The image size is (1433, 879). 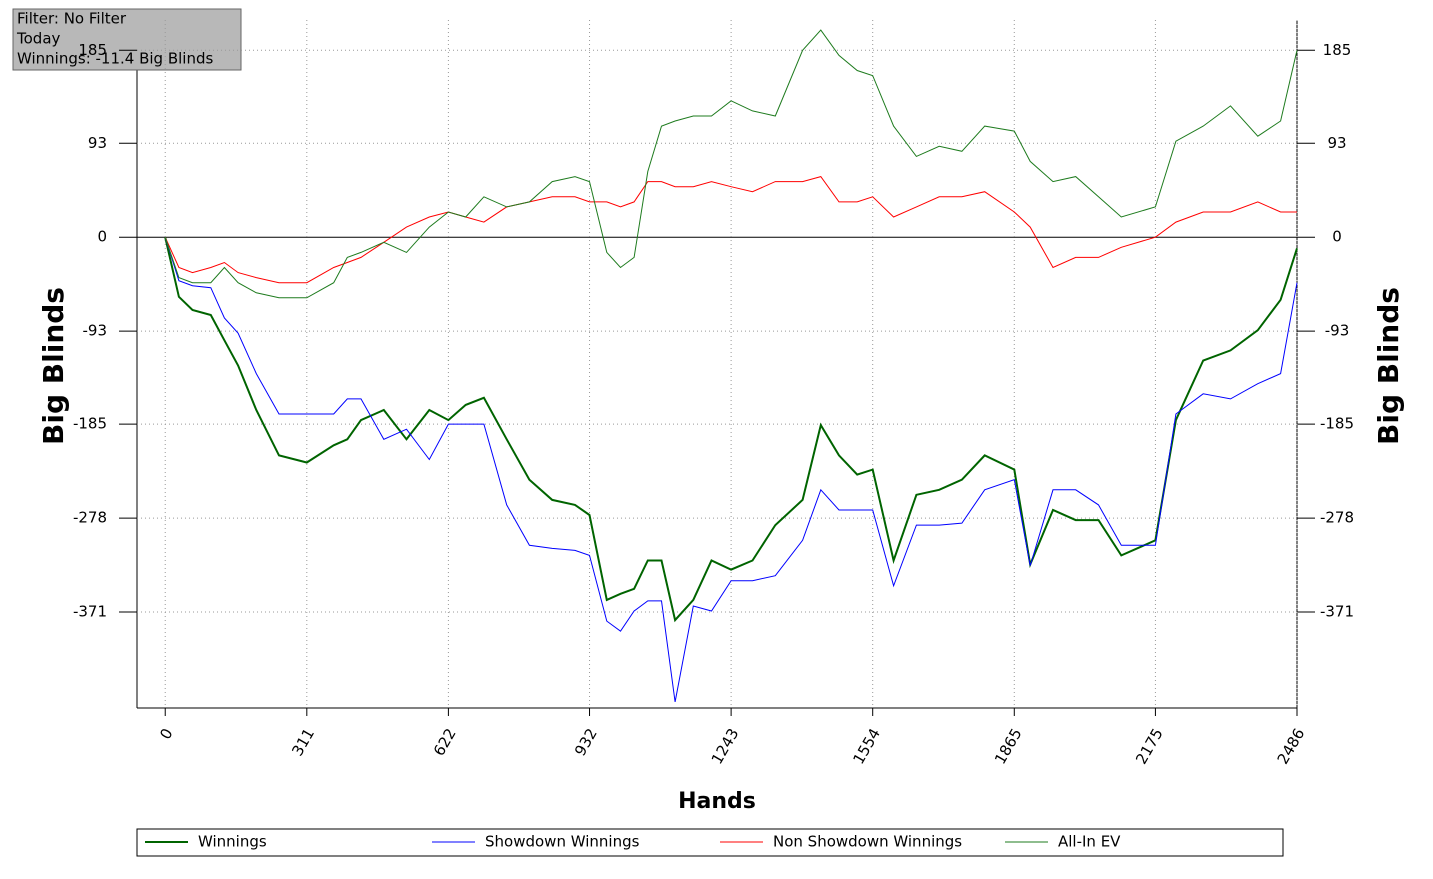 What do you see at coordinates (53, 366) in the screenshot?
I see `y-axis-title: Big Blinds` at bounding box center [53, 366].